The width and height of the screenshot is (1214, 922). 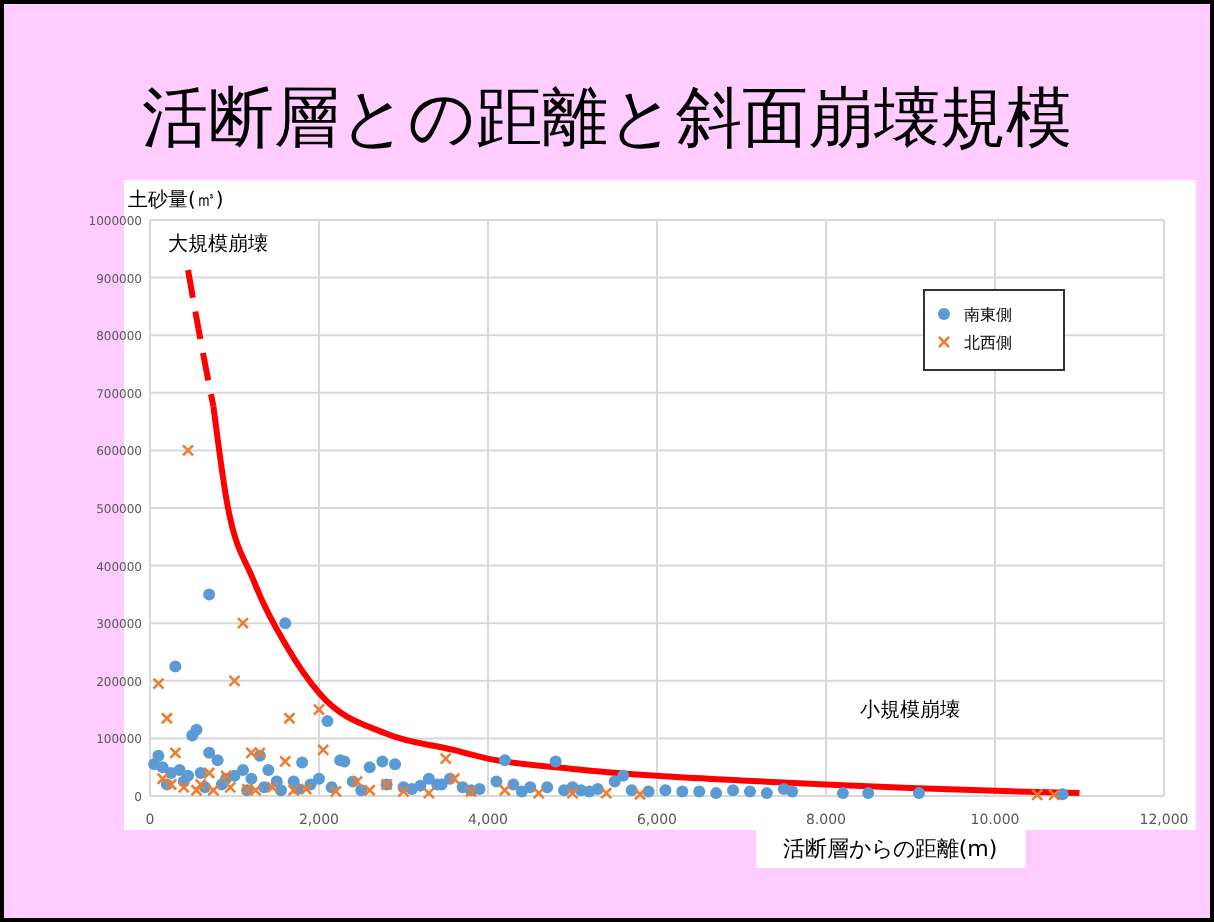 I want to click on annotation: 小規模崩壊, so click(x=910, y=710).